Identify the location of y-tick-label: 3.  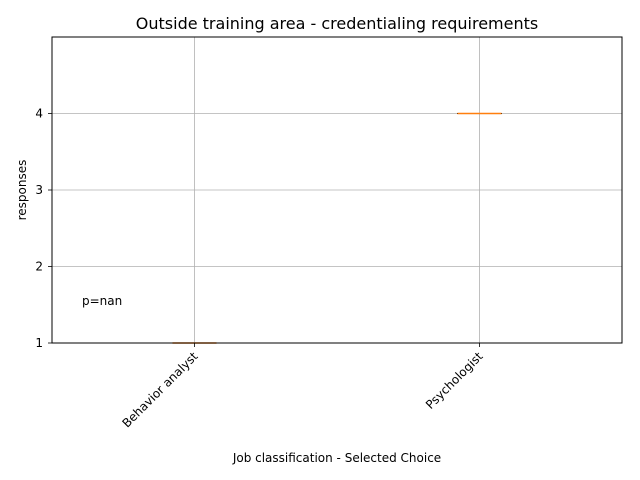
(39, 190).